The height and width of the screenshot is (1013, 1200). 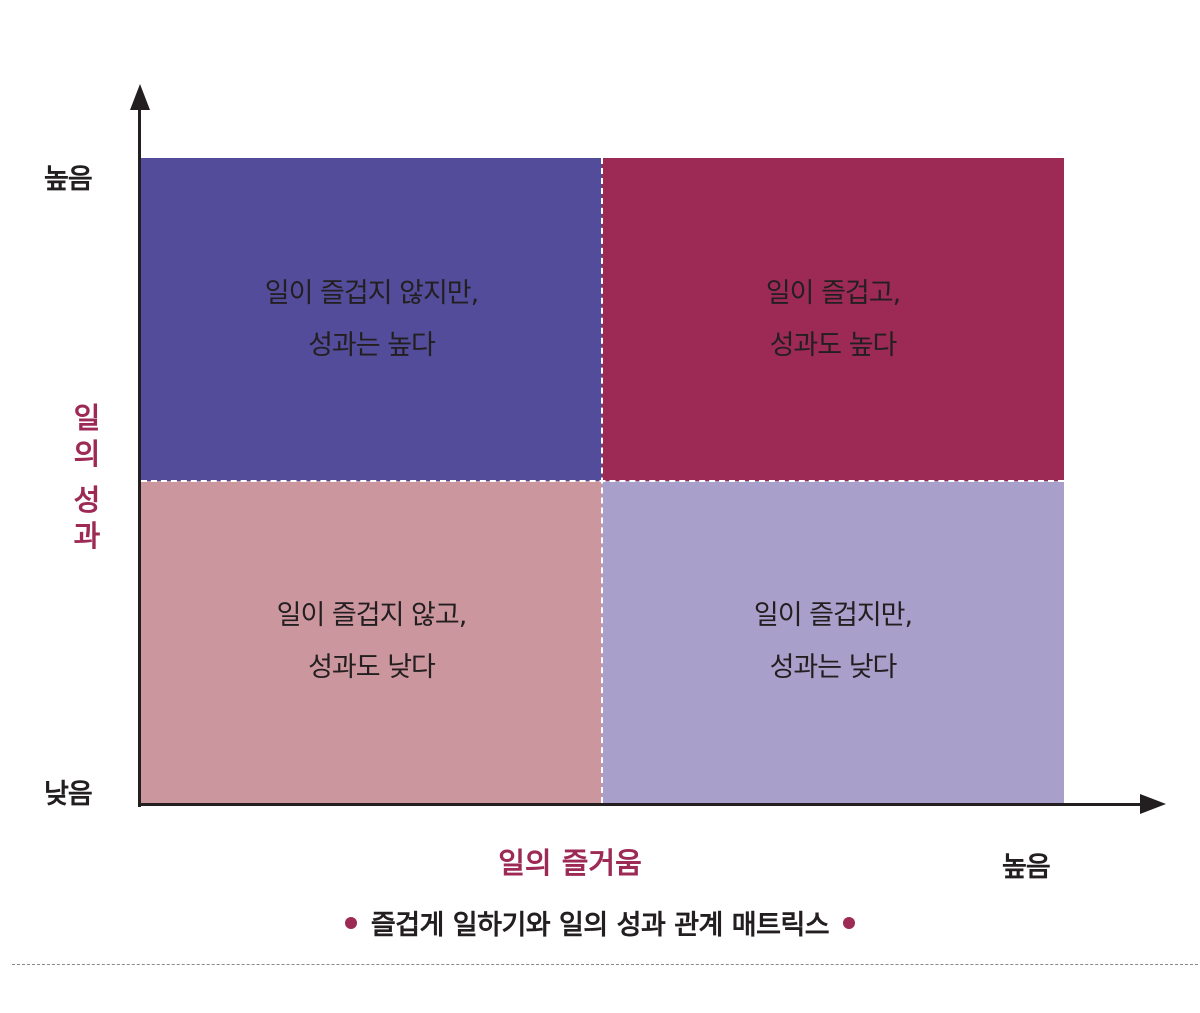 What do you see at coordinates (87, 454) in the screenshot?
I see `y-axis-title-char: 의` at bounding box center [87, 454].